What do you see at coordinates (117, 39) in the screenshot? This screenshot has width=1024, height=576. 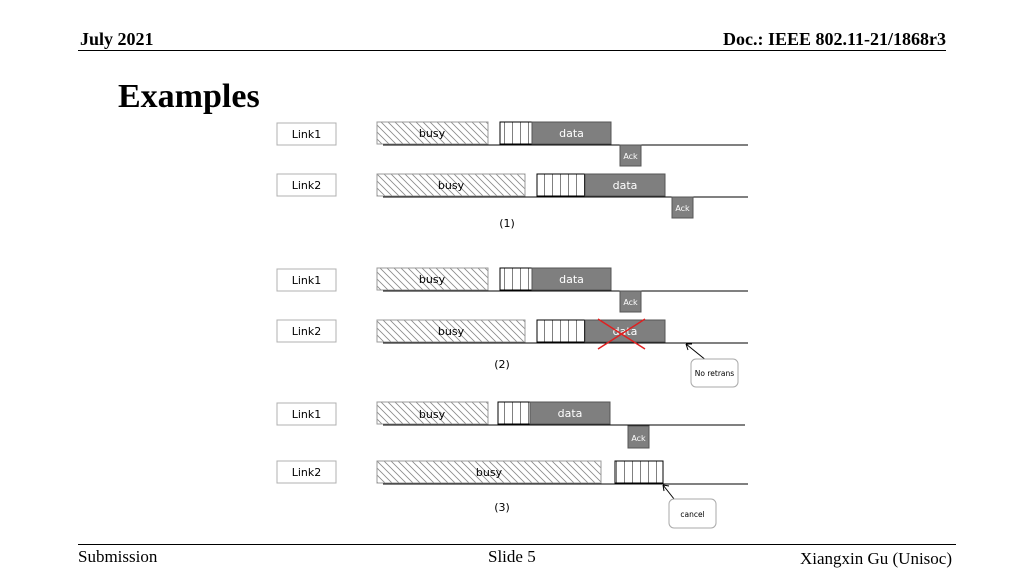 I see `header-date: July 2021` at bounding box center [117, 39].